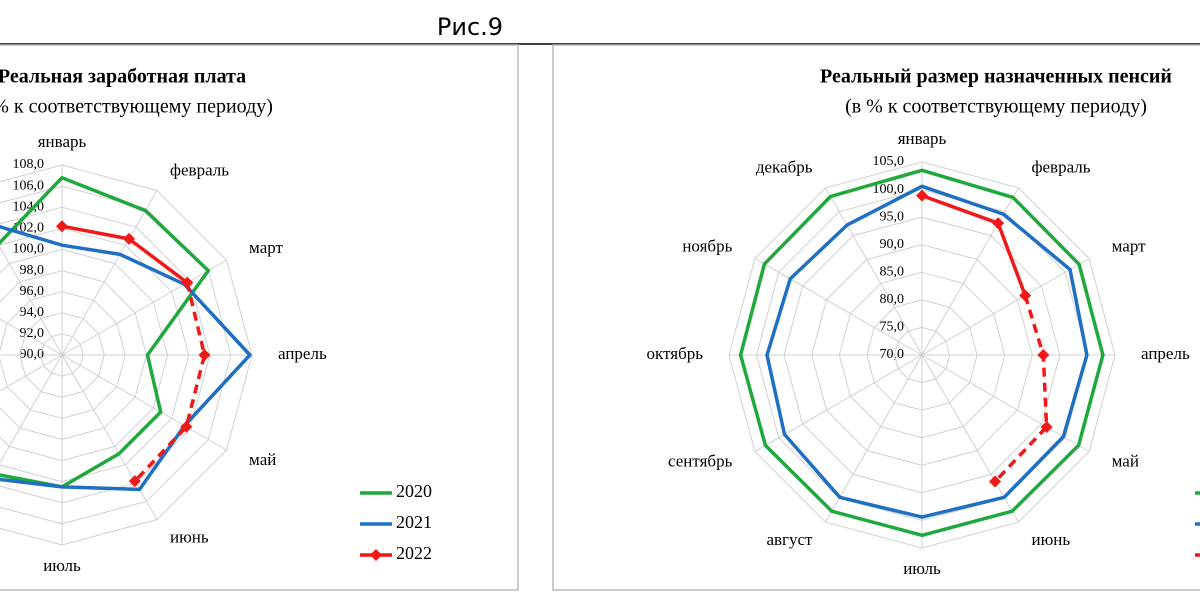 This screenshot has height=600, width=1200. Describe the element at coordinates (784, 167) in the screenshot. I see `category-label: декабрь` at that location.